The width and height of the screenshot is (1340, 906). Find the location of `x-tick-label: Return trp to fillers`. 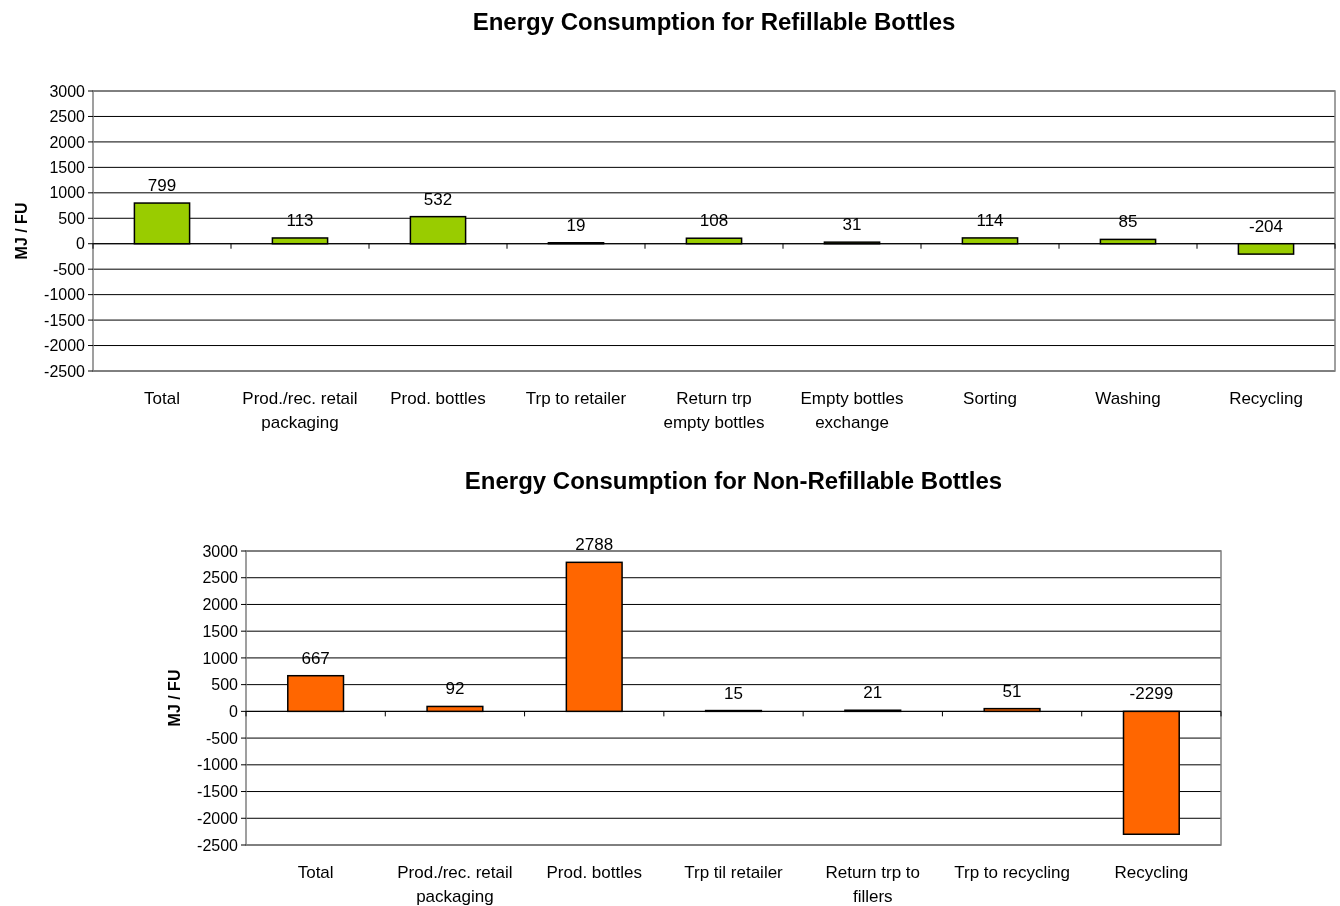

x-tick-label: Return trp to fillers is located at coordinates (873, 884).